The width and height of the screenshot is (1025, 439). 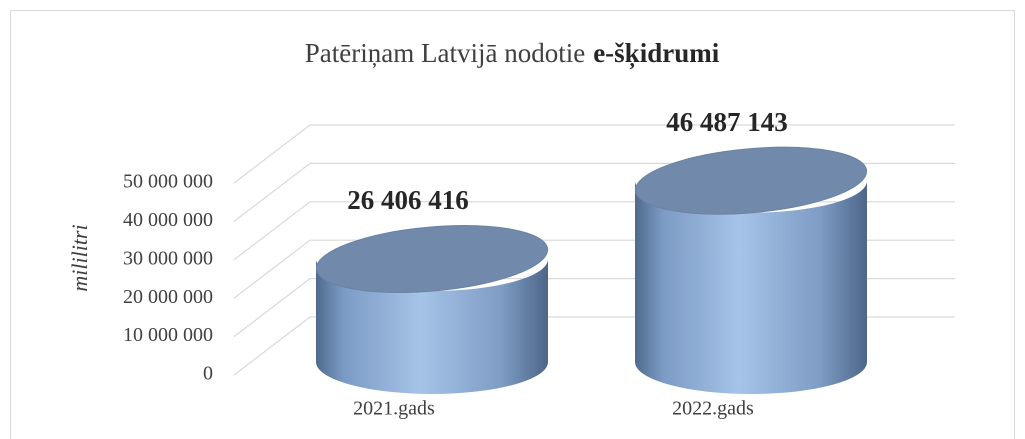 I want to click on y-tick-label: 30 000 000, so click(x=168, y=258).